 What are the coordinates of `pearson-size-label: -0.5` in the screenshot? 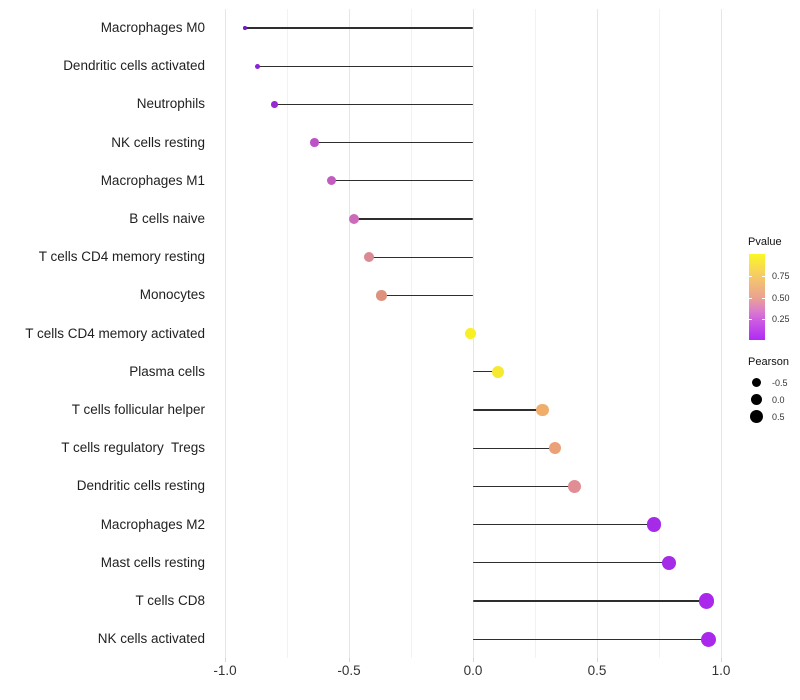 It's located at (780, 382).